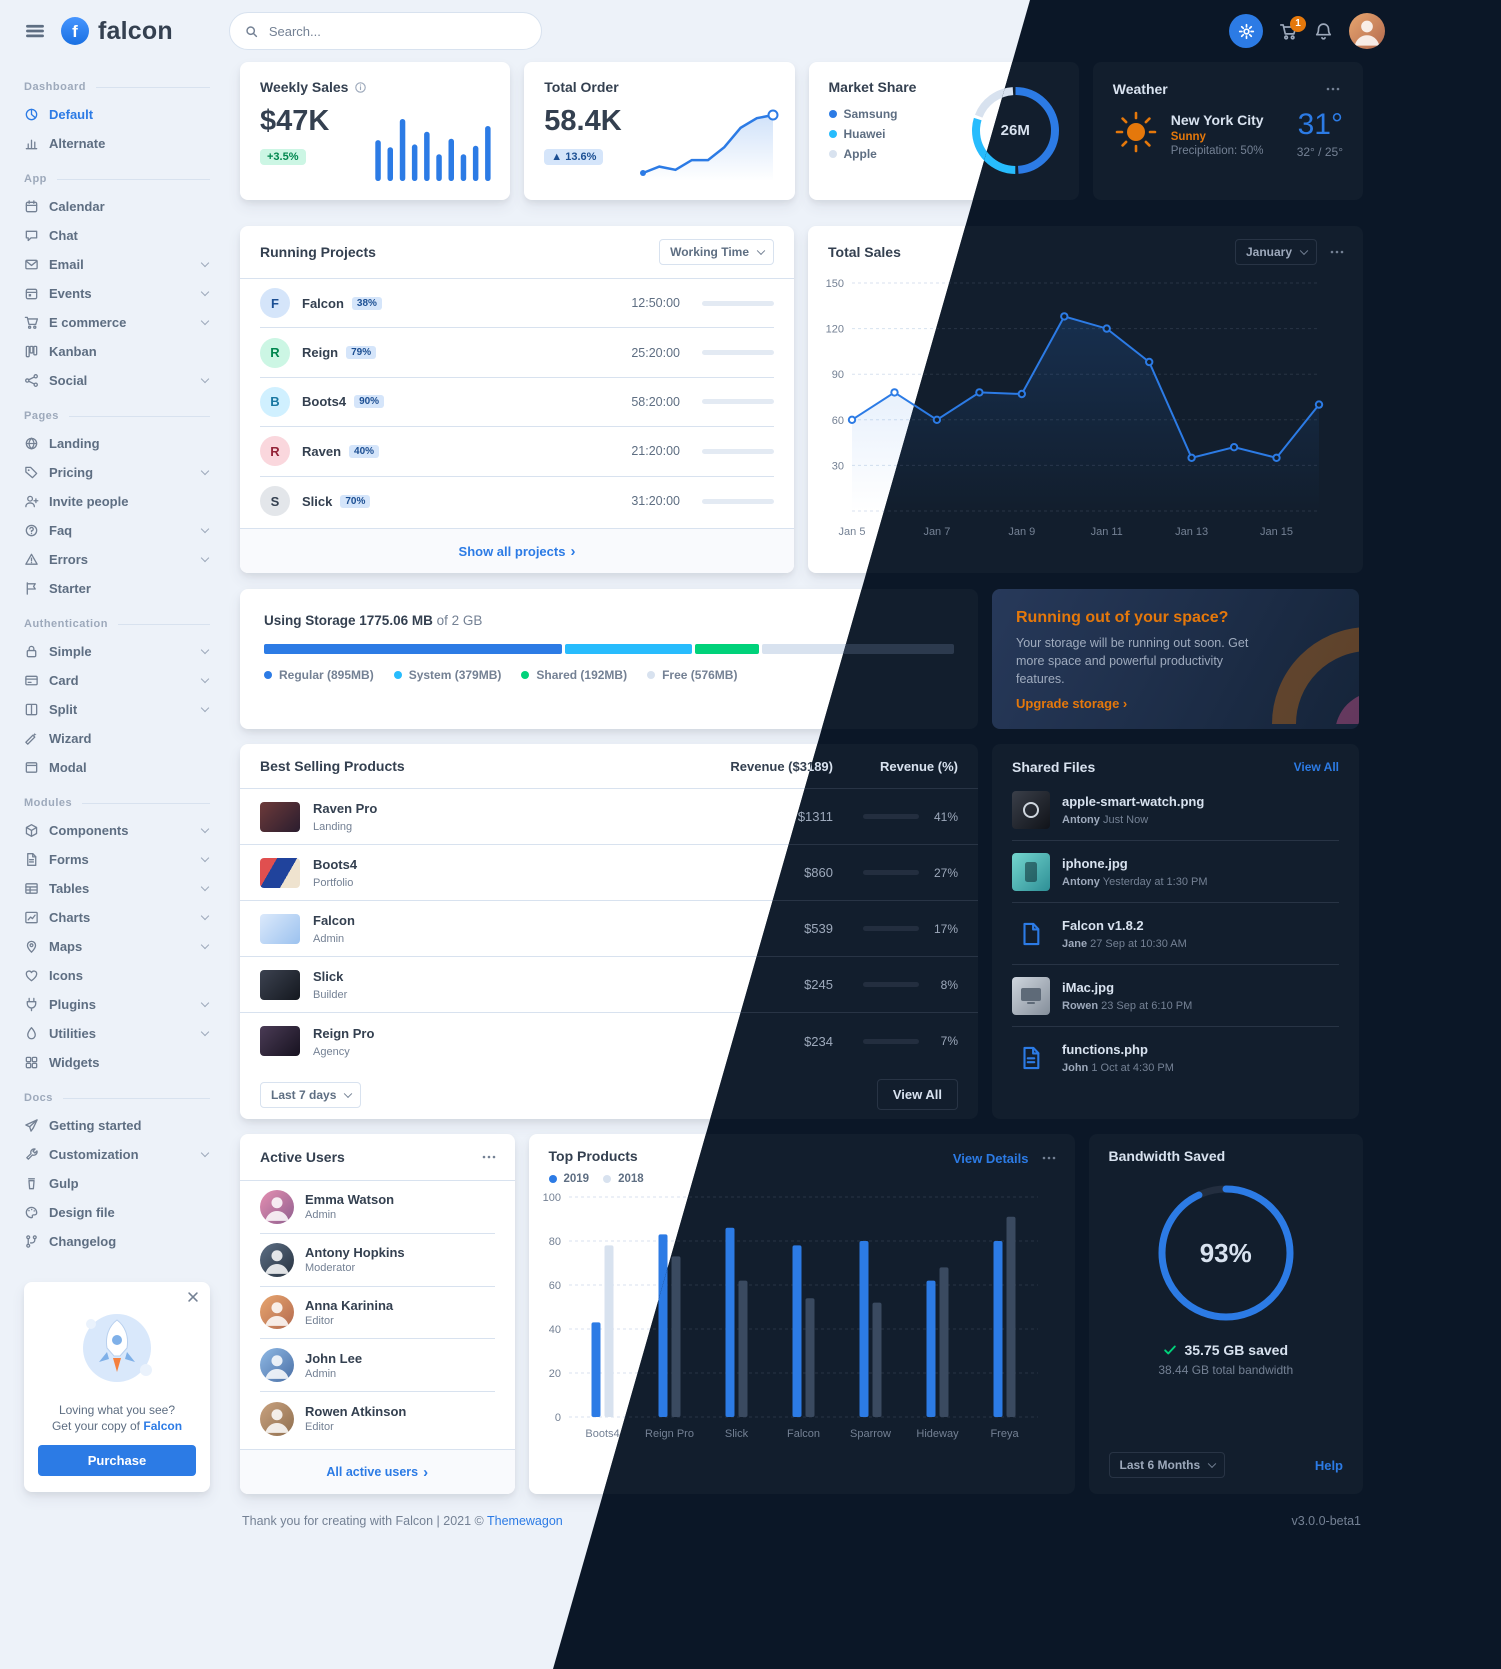 The width and height of the screenshot is (1501, 1669). I want to click on sidebar-item-chat: Chat, so click(117, 235).